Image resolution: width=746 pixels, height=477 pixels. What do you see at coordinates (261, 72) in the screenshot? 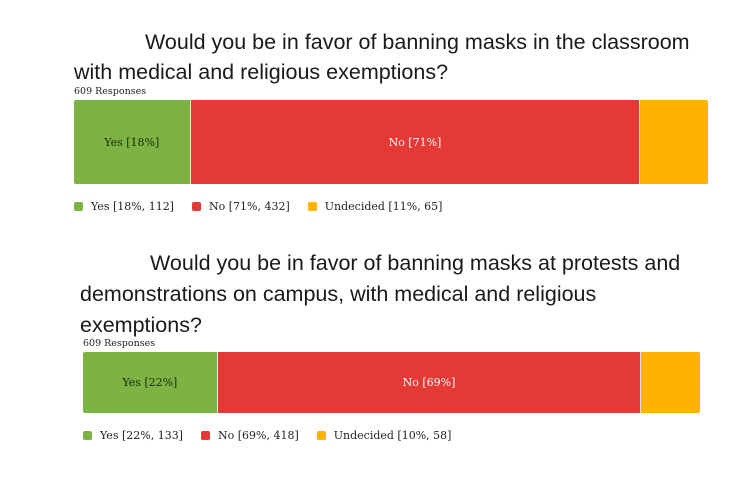
I see `chart-1-title-line-2: with medical and religious exemptions?` at bounding box center [261, 72].